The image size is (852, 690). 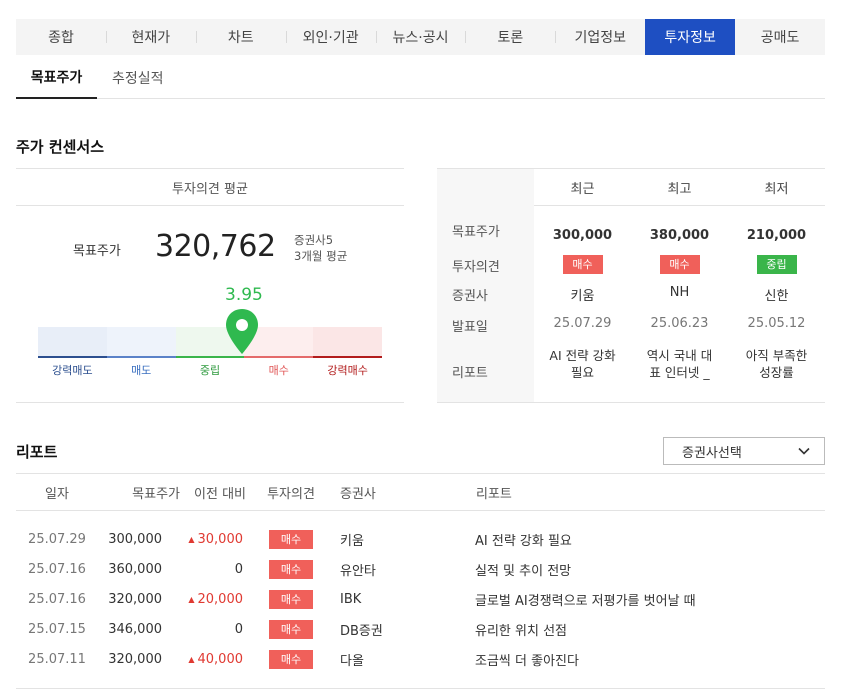 I want to click on subtab-0: 목표주가, so click(x=56, y=78).